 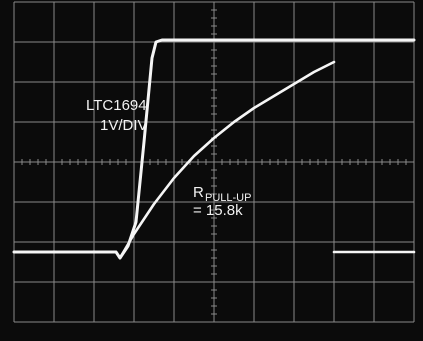 What do you see at coordinates (124, 125) in the screenshot?
I see `series-label-line2: 1V/DIV` at bounding box center [124, 125].